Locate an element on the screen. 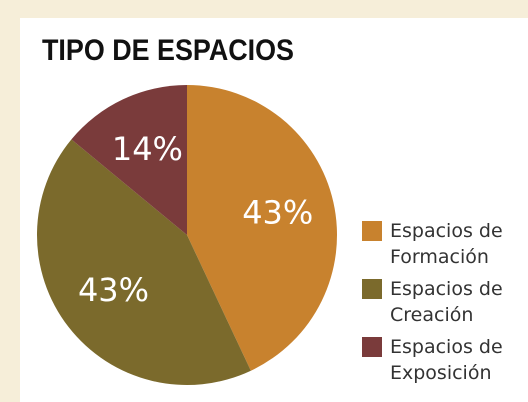  legend-label: Espacios de Formación is located at coordinates (446, 244).